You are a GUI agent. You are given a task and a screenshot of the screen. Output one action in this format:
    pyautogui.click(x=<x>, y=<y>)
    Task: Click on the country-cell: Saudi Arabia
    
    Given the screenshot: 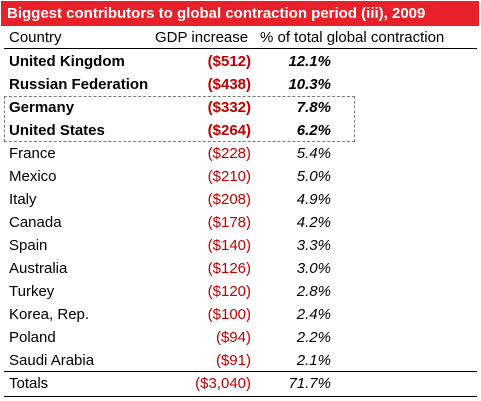 What is the action you would take?
    pyautogui.click(x=52, y=360)
    